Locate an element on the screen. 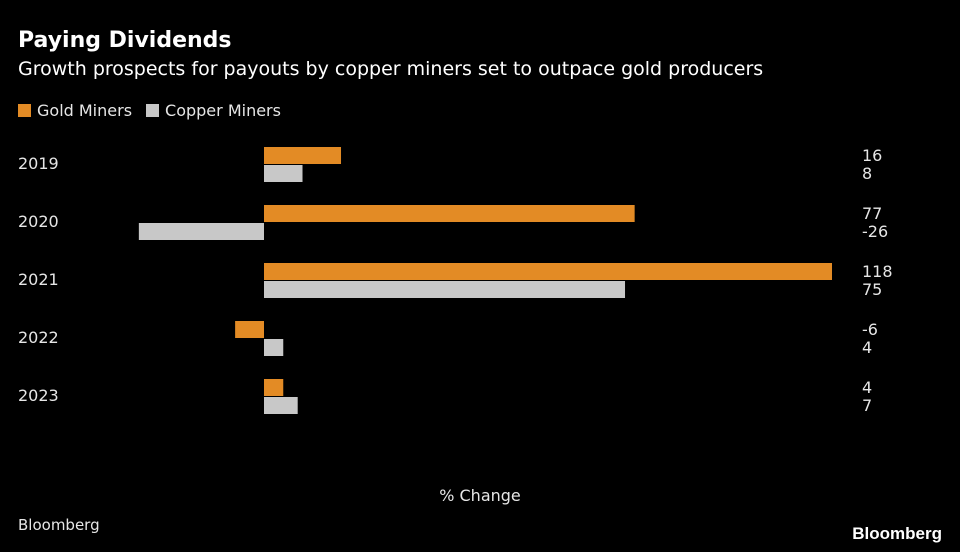 The image size is (960, 552). legend: Gold Miners Copper Miners is located at coordinates (149, 110).